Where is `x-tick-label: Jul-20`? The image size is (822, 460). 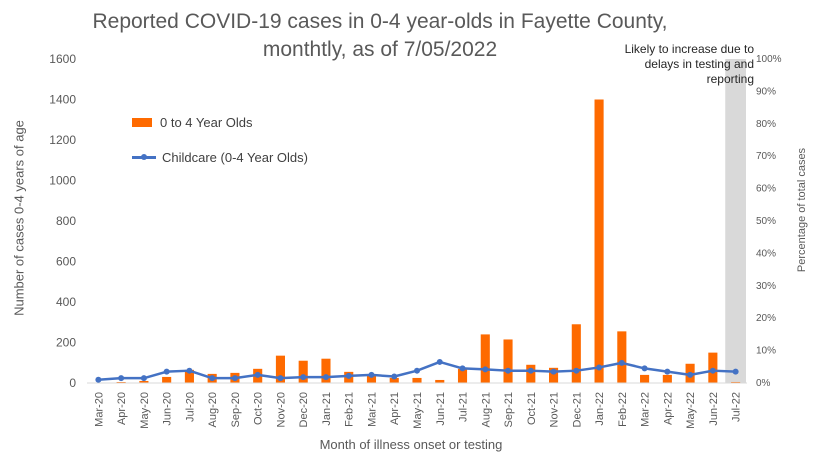
x-tick-label: Jul-20 is located at coordinates (190, 407).